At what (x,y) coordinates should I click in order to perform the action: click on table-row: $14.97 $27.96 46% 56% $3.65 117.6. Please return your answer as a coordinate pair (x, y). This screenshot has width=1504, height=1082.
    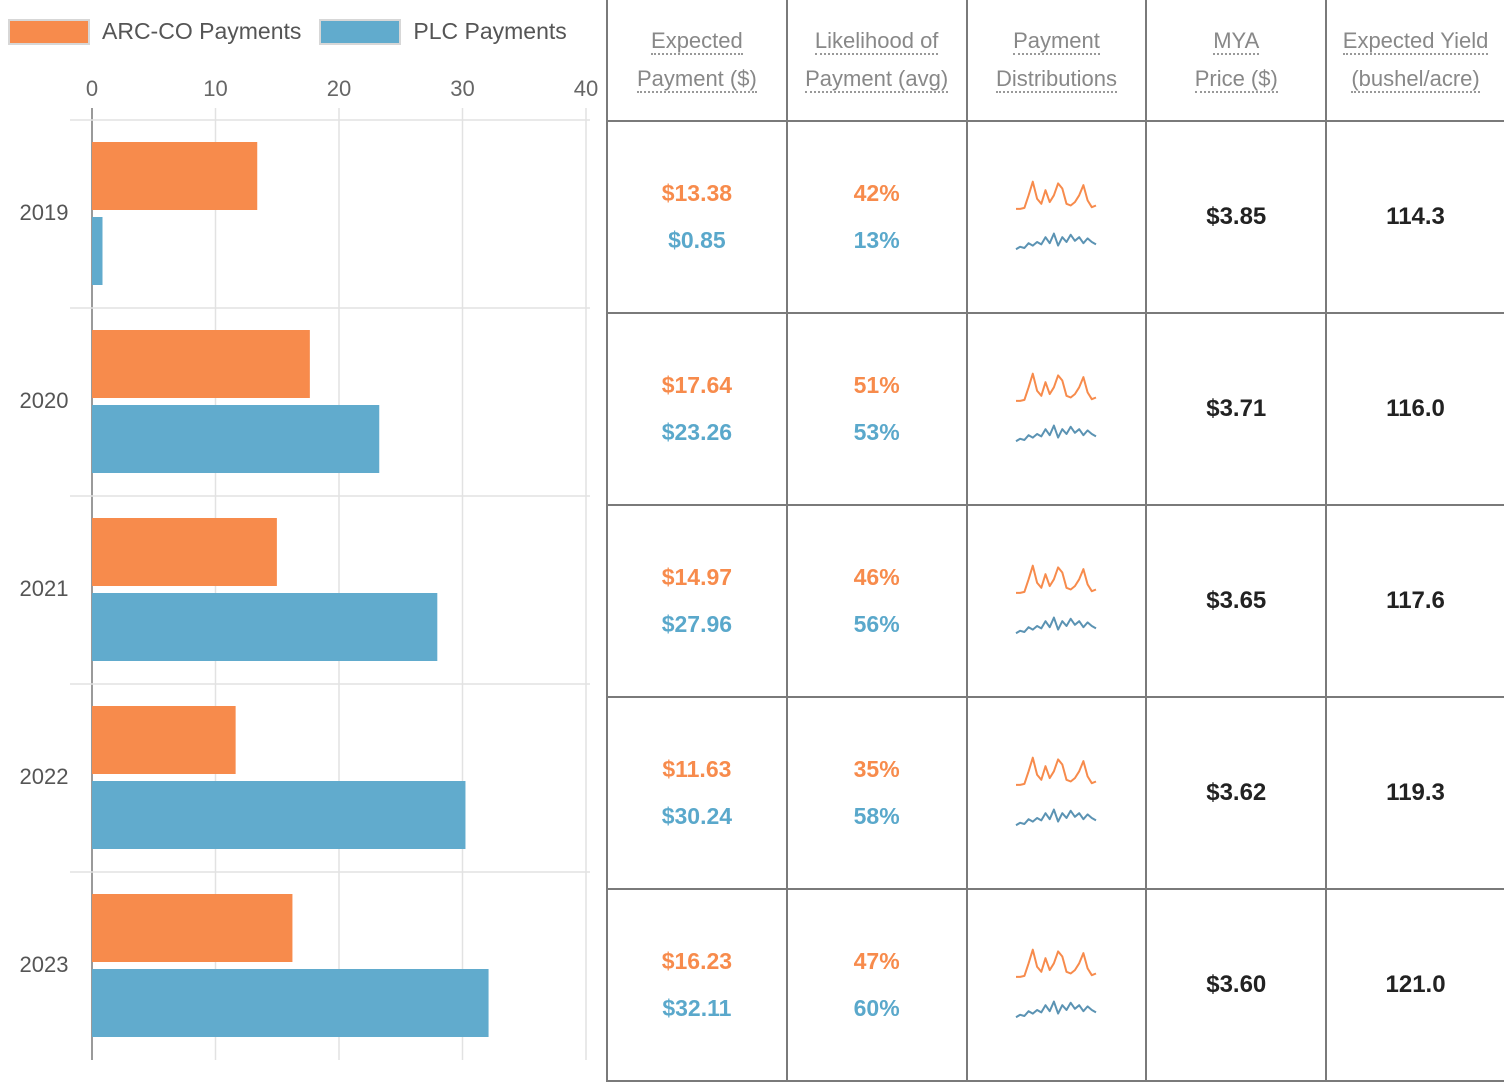
    Looking at the image, I should click on (1055, 601).